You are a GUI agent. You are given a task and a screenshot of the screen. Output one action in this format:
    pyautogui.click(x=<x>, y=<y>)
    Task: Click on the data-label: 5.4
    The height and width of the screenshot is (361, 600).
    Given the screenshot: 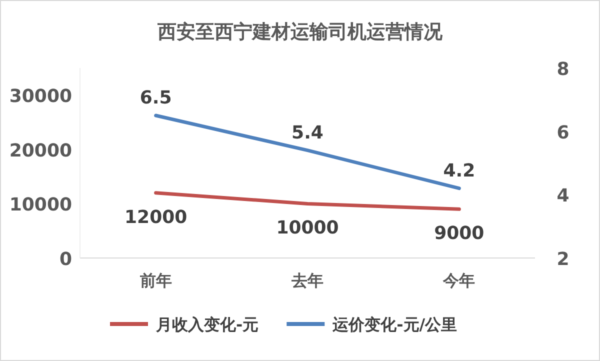 What is the action you would take?
    pyautogui.click(x=308, y=133)
    